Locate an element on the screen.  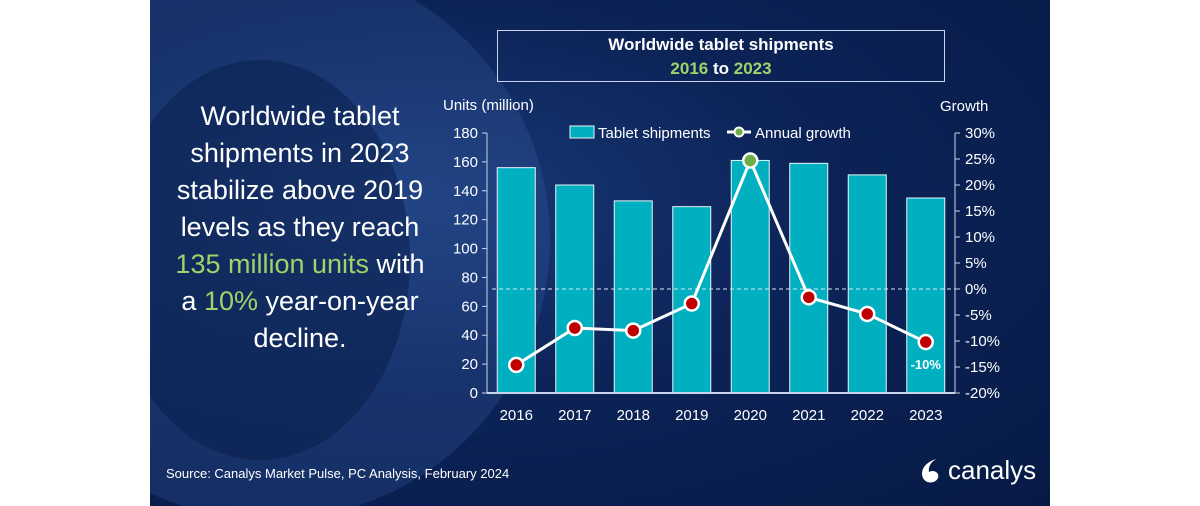
growth-marker-2022 is located at coordinates (867, 314).